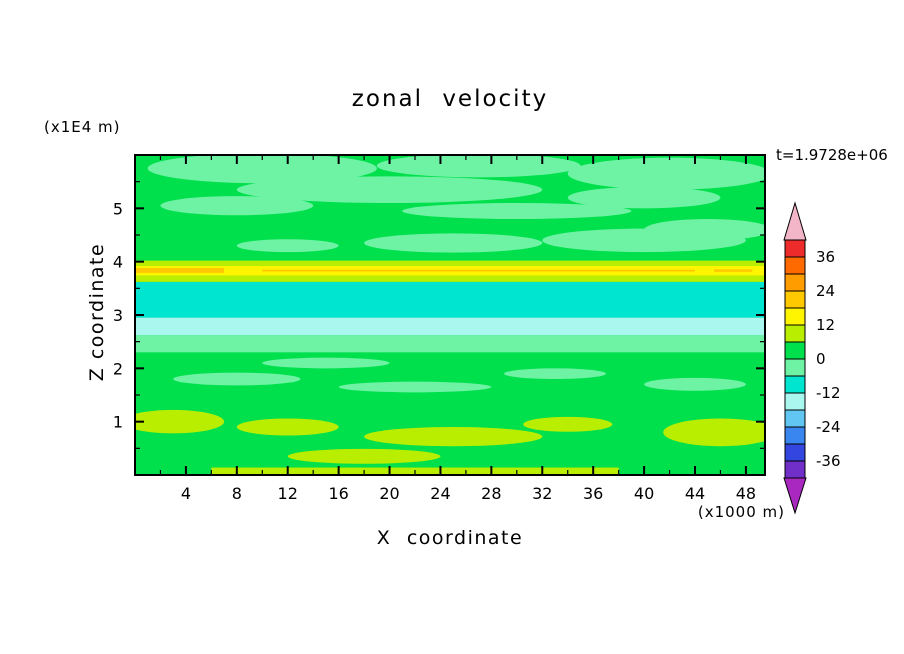 The width and height of the screenshot is (904, 654). I want to click on y-tick-label: 5, so click(118, 208).